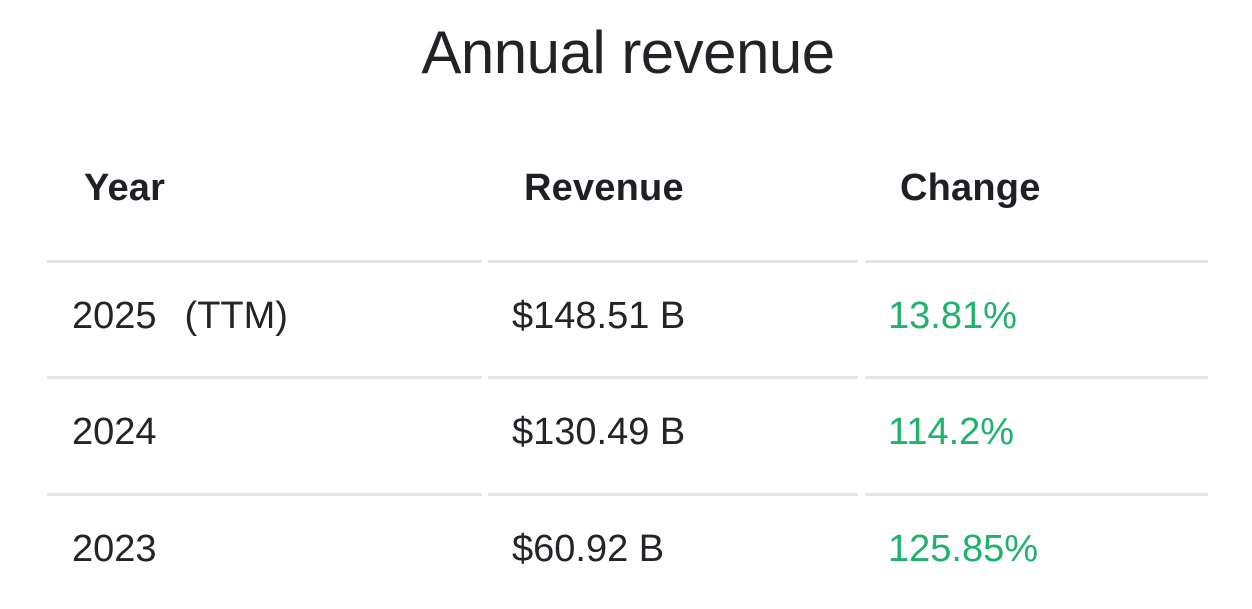 The width and height of the screenshot is (1252, 609). What do you see at coordinates (588, 549) in the screenshot?
I see `revenue-cell: $60.92 B` at bounding box center [588, 549].